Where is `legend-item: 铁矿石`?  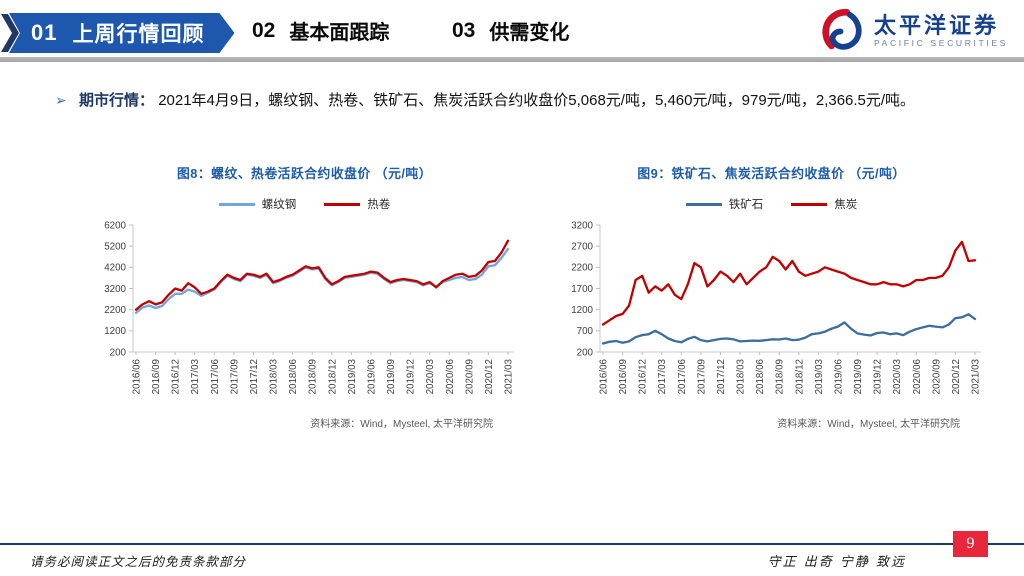
legend-item: 铁矿石 is located at coordinates (724, 204).